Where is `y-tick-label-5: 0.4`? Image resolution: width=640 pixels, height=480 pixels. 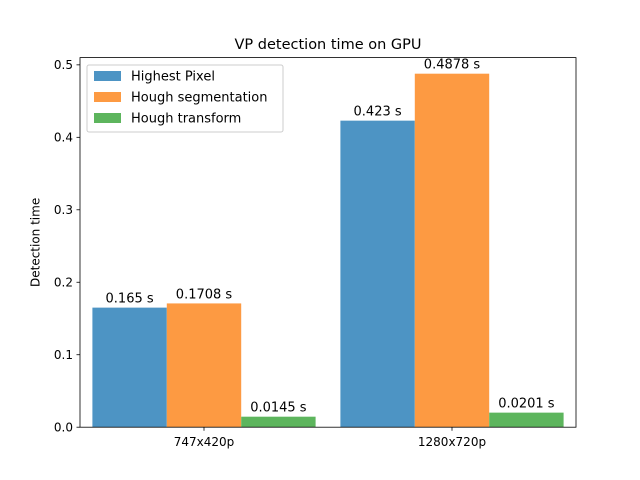
y-tick-label-5: 0.4 is located at coordinates (63, 138).